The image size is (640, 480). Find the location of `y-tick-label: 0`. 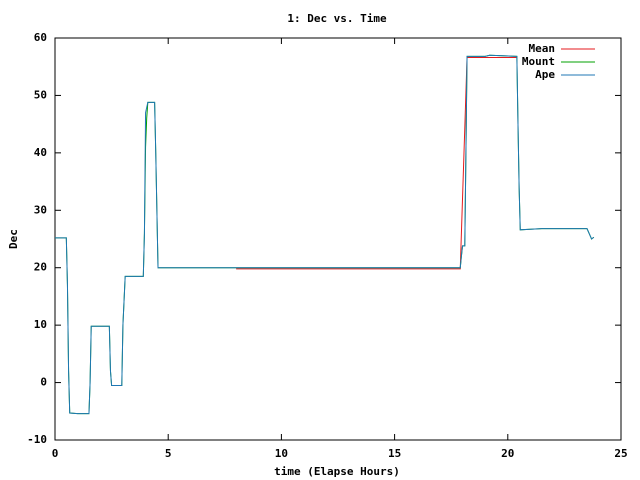

y-tick-label: 0 is located at coordinates (43, 382).